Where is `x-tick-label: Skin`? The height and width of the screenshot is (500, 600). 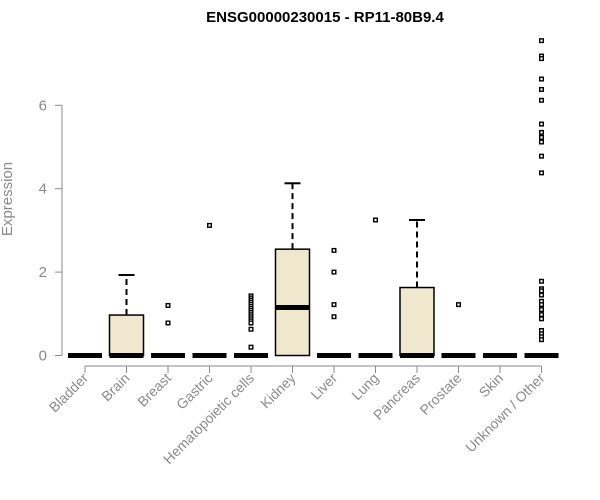
x-tick-label: Skin is located at coordinates (491, 385).